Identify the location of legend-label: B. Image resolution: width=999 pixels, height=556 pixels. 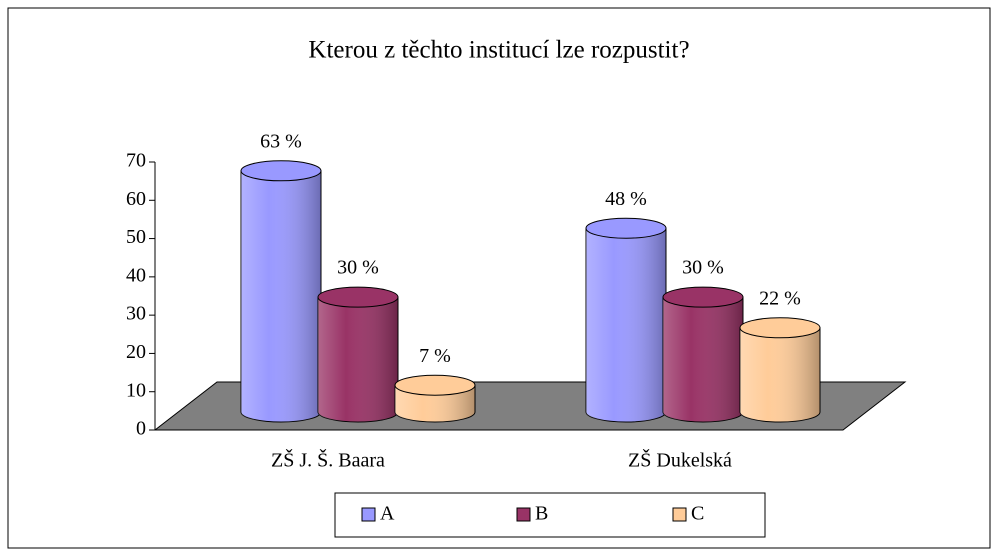
(541, 514).